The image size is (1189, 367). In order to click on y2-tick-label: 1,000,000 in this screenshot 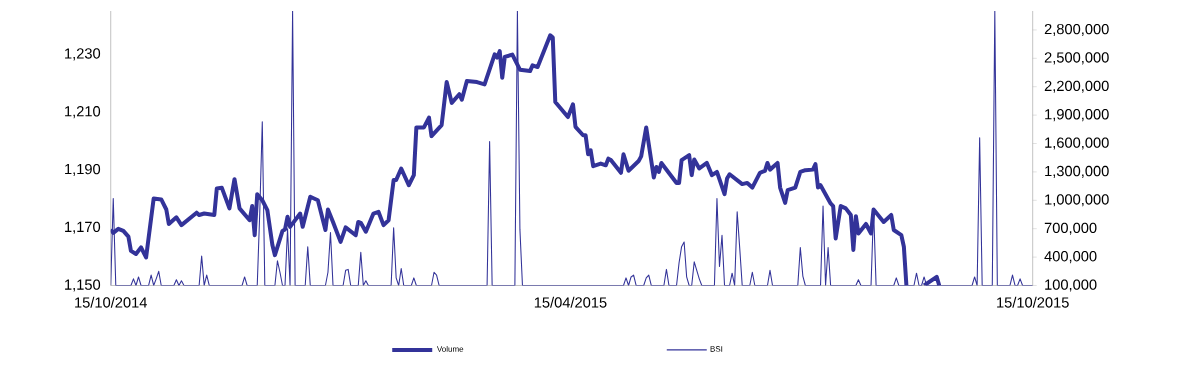, I will do `click(1077, 200)`.